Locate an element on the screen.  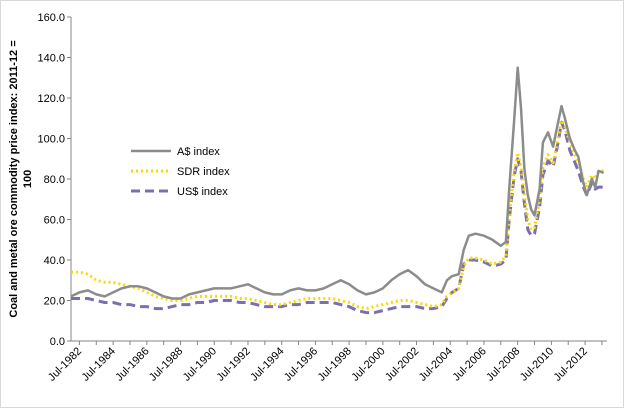
x-tick-label: Jul-2002 is located at coordinates (402, 364).